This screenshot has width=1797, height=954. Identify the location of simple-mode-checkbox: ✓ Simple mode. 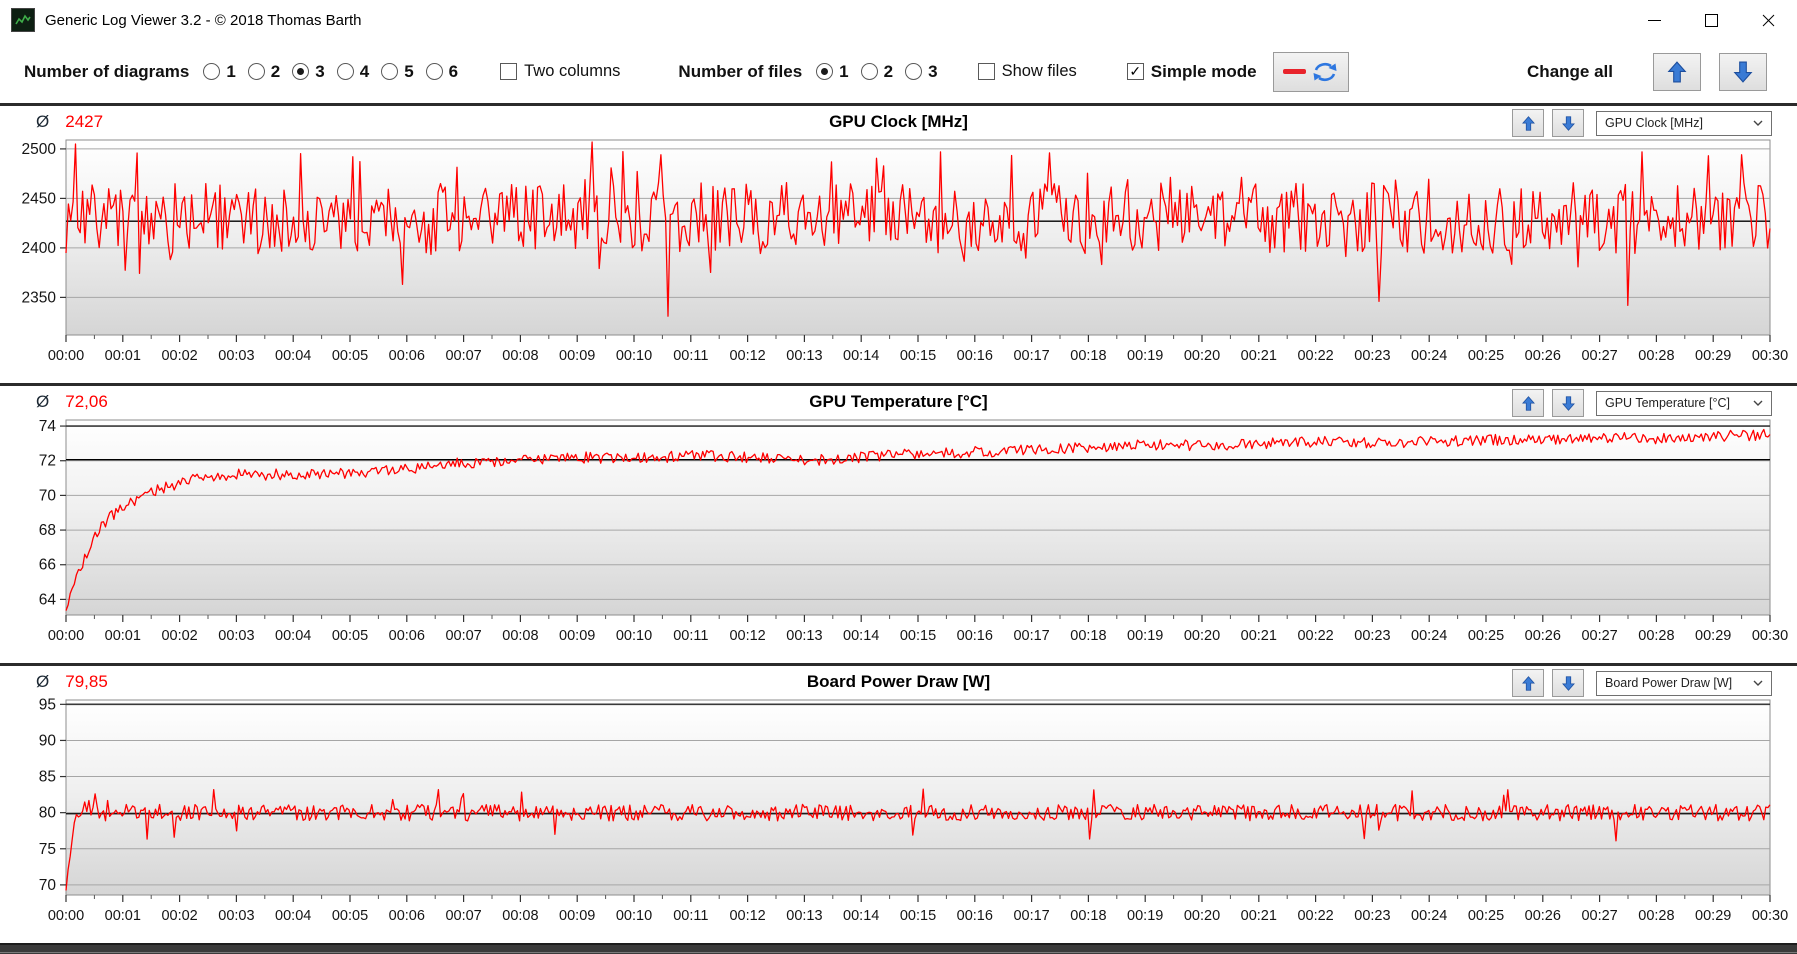
(1191, 71).